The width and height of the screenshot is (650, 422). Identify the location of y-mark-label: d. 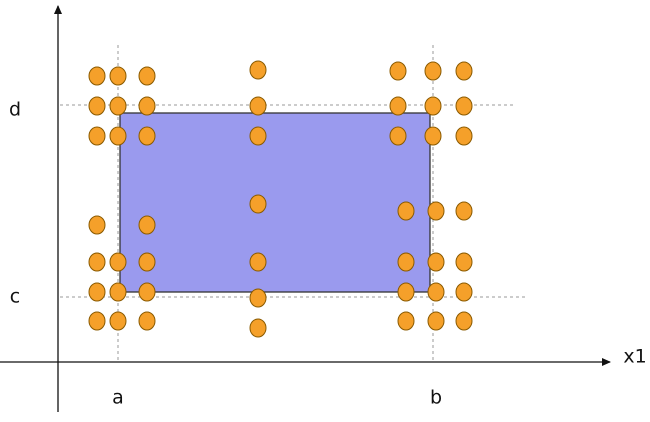
(15, 110).